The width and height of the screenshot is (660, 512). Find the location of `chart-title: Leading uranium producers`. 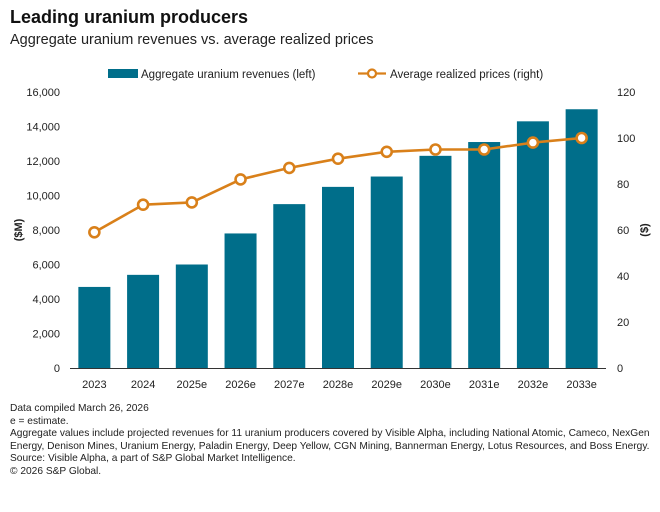

chart-title: Leading uranium producers is located at coordinates (129, 17).